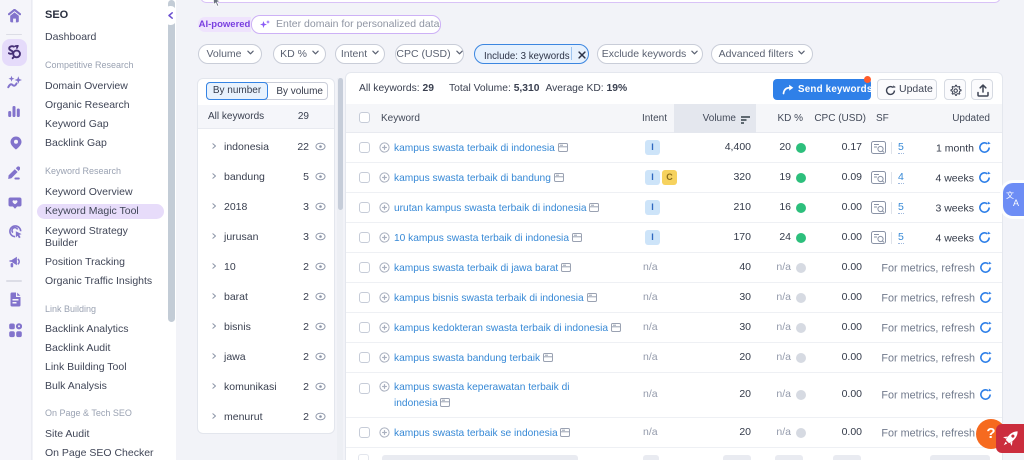 The height and width of the screenshot is (460, 1024). I want to click on svg-text: 文, so click(1010, 195).